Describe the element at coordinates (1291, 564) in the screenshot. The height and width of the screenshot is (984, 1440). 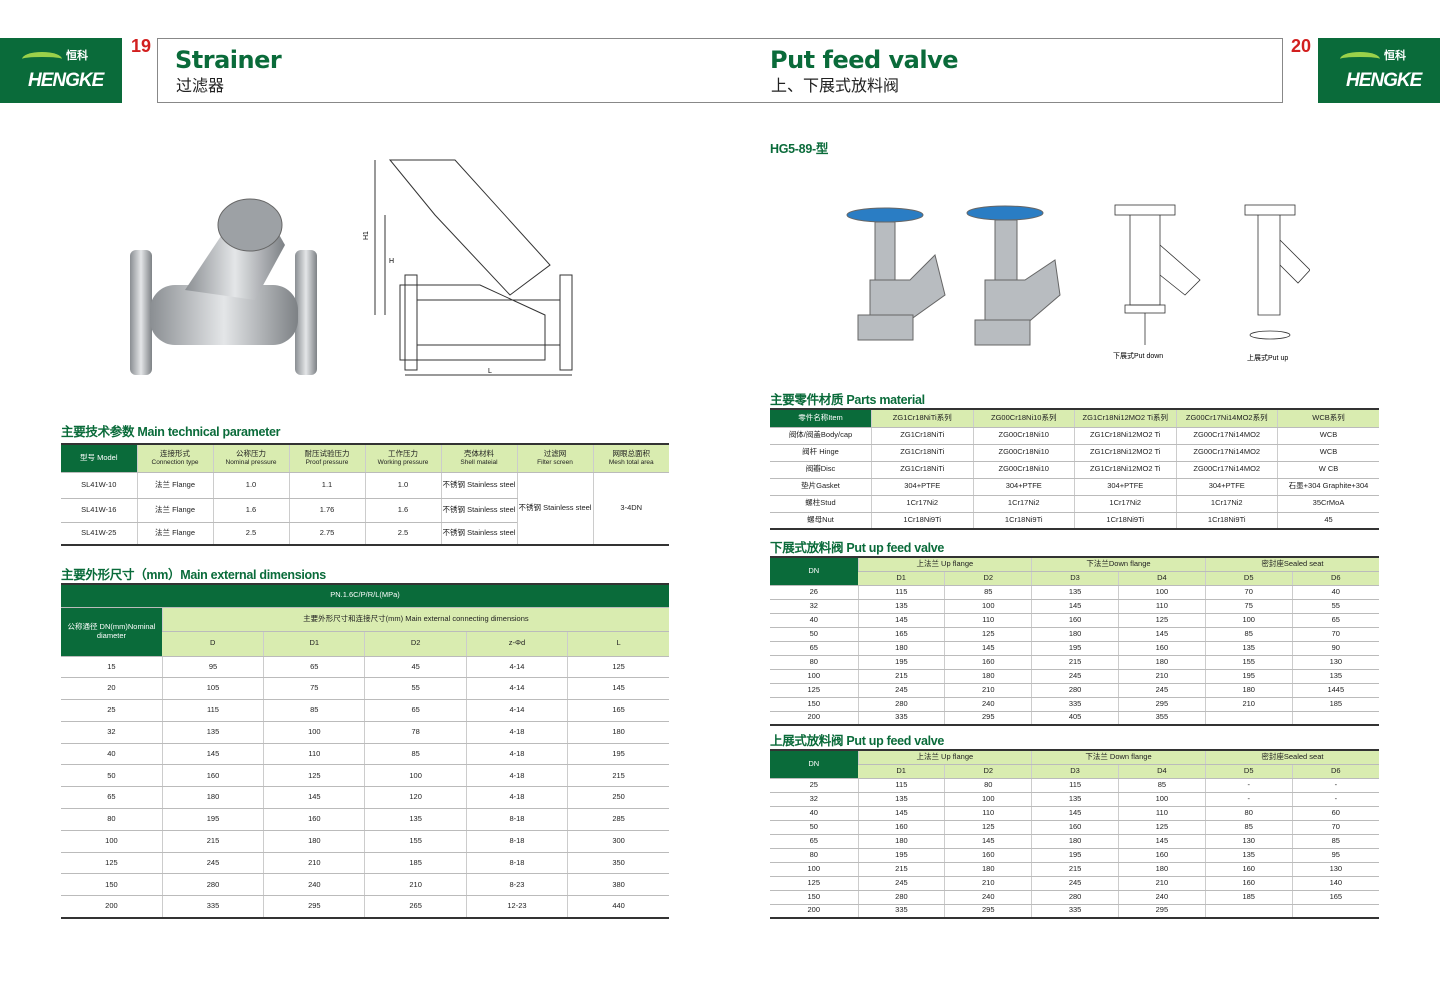
I see `header-cell: 密封座Sealed seat` at that location.